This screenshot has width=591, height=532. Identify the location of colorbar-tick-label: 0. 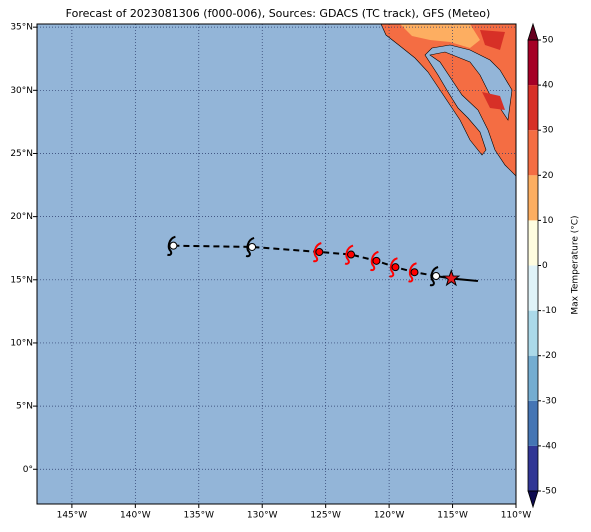
(545, 266).